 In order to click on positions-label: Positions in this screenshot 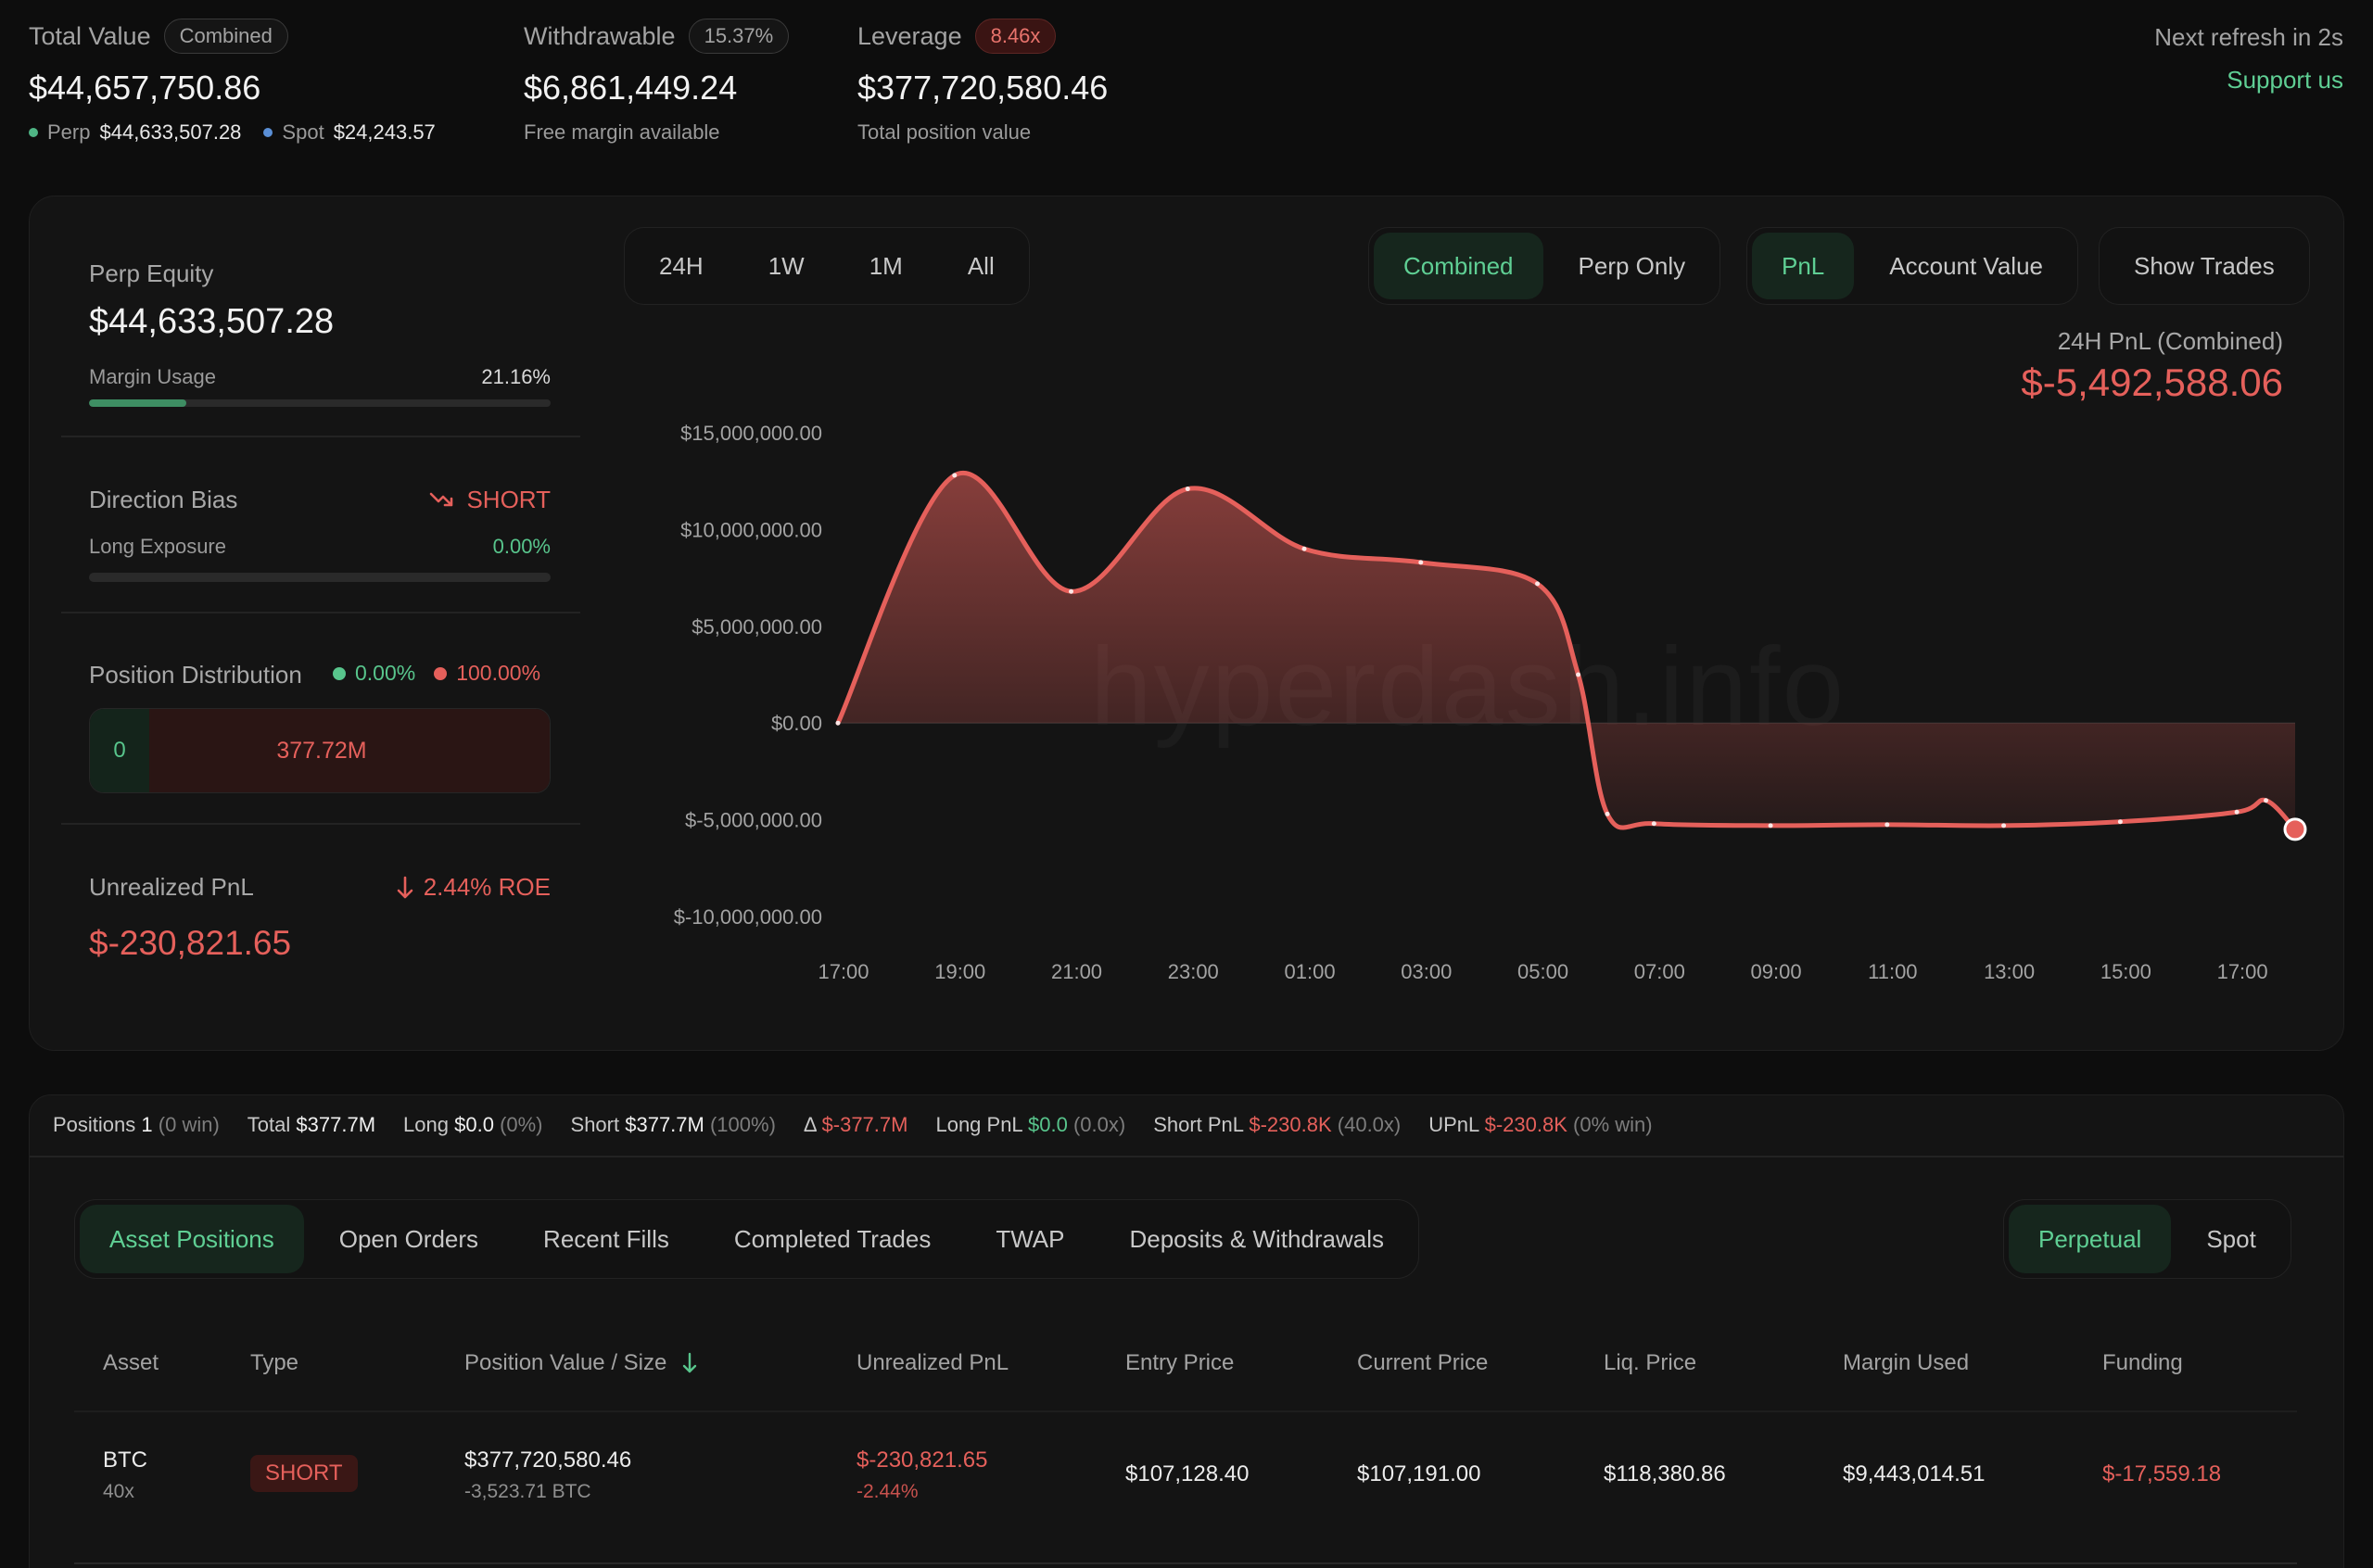, I will do `click(94, 1125)`.